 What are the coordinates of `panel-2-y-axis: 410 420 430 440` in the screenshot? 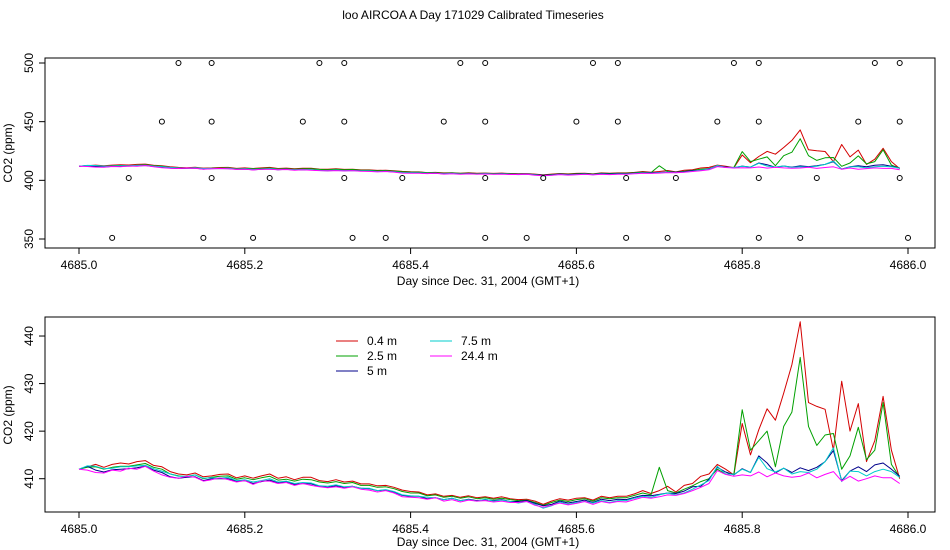 It's located at (34, 407).